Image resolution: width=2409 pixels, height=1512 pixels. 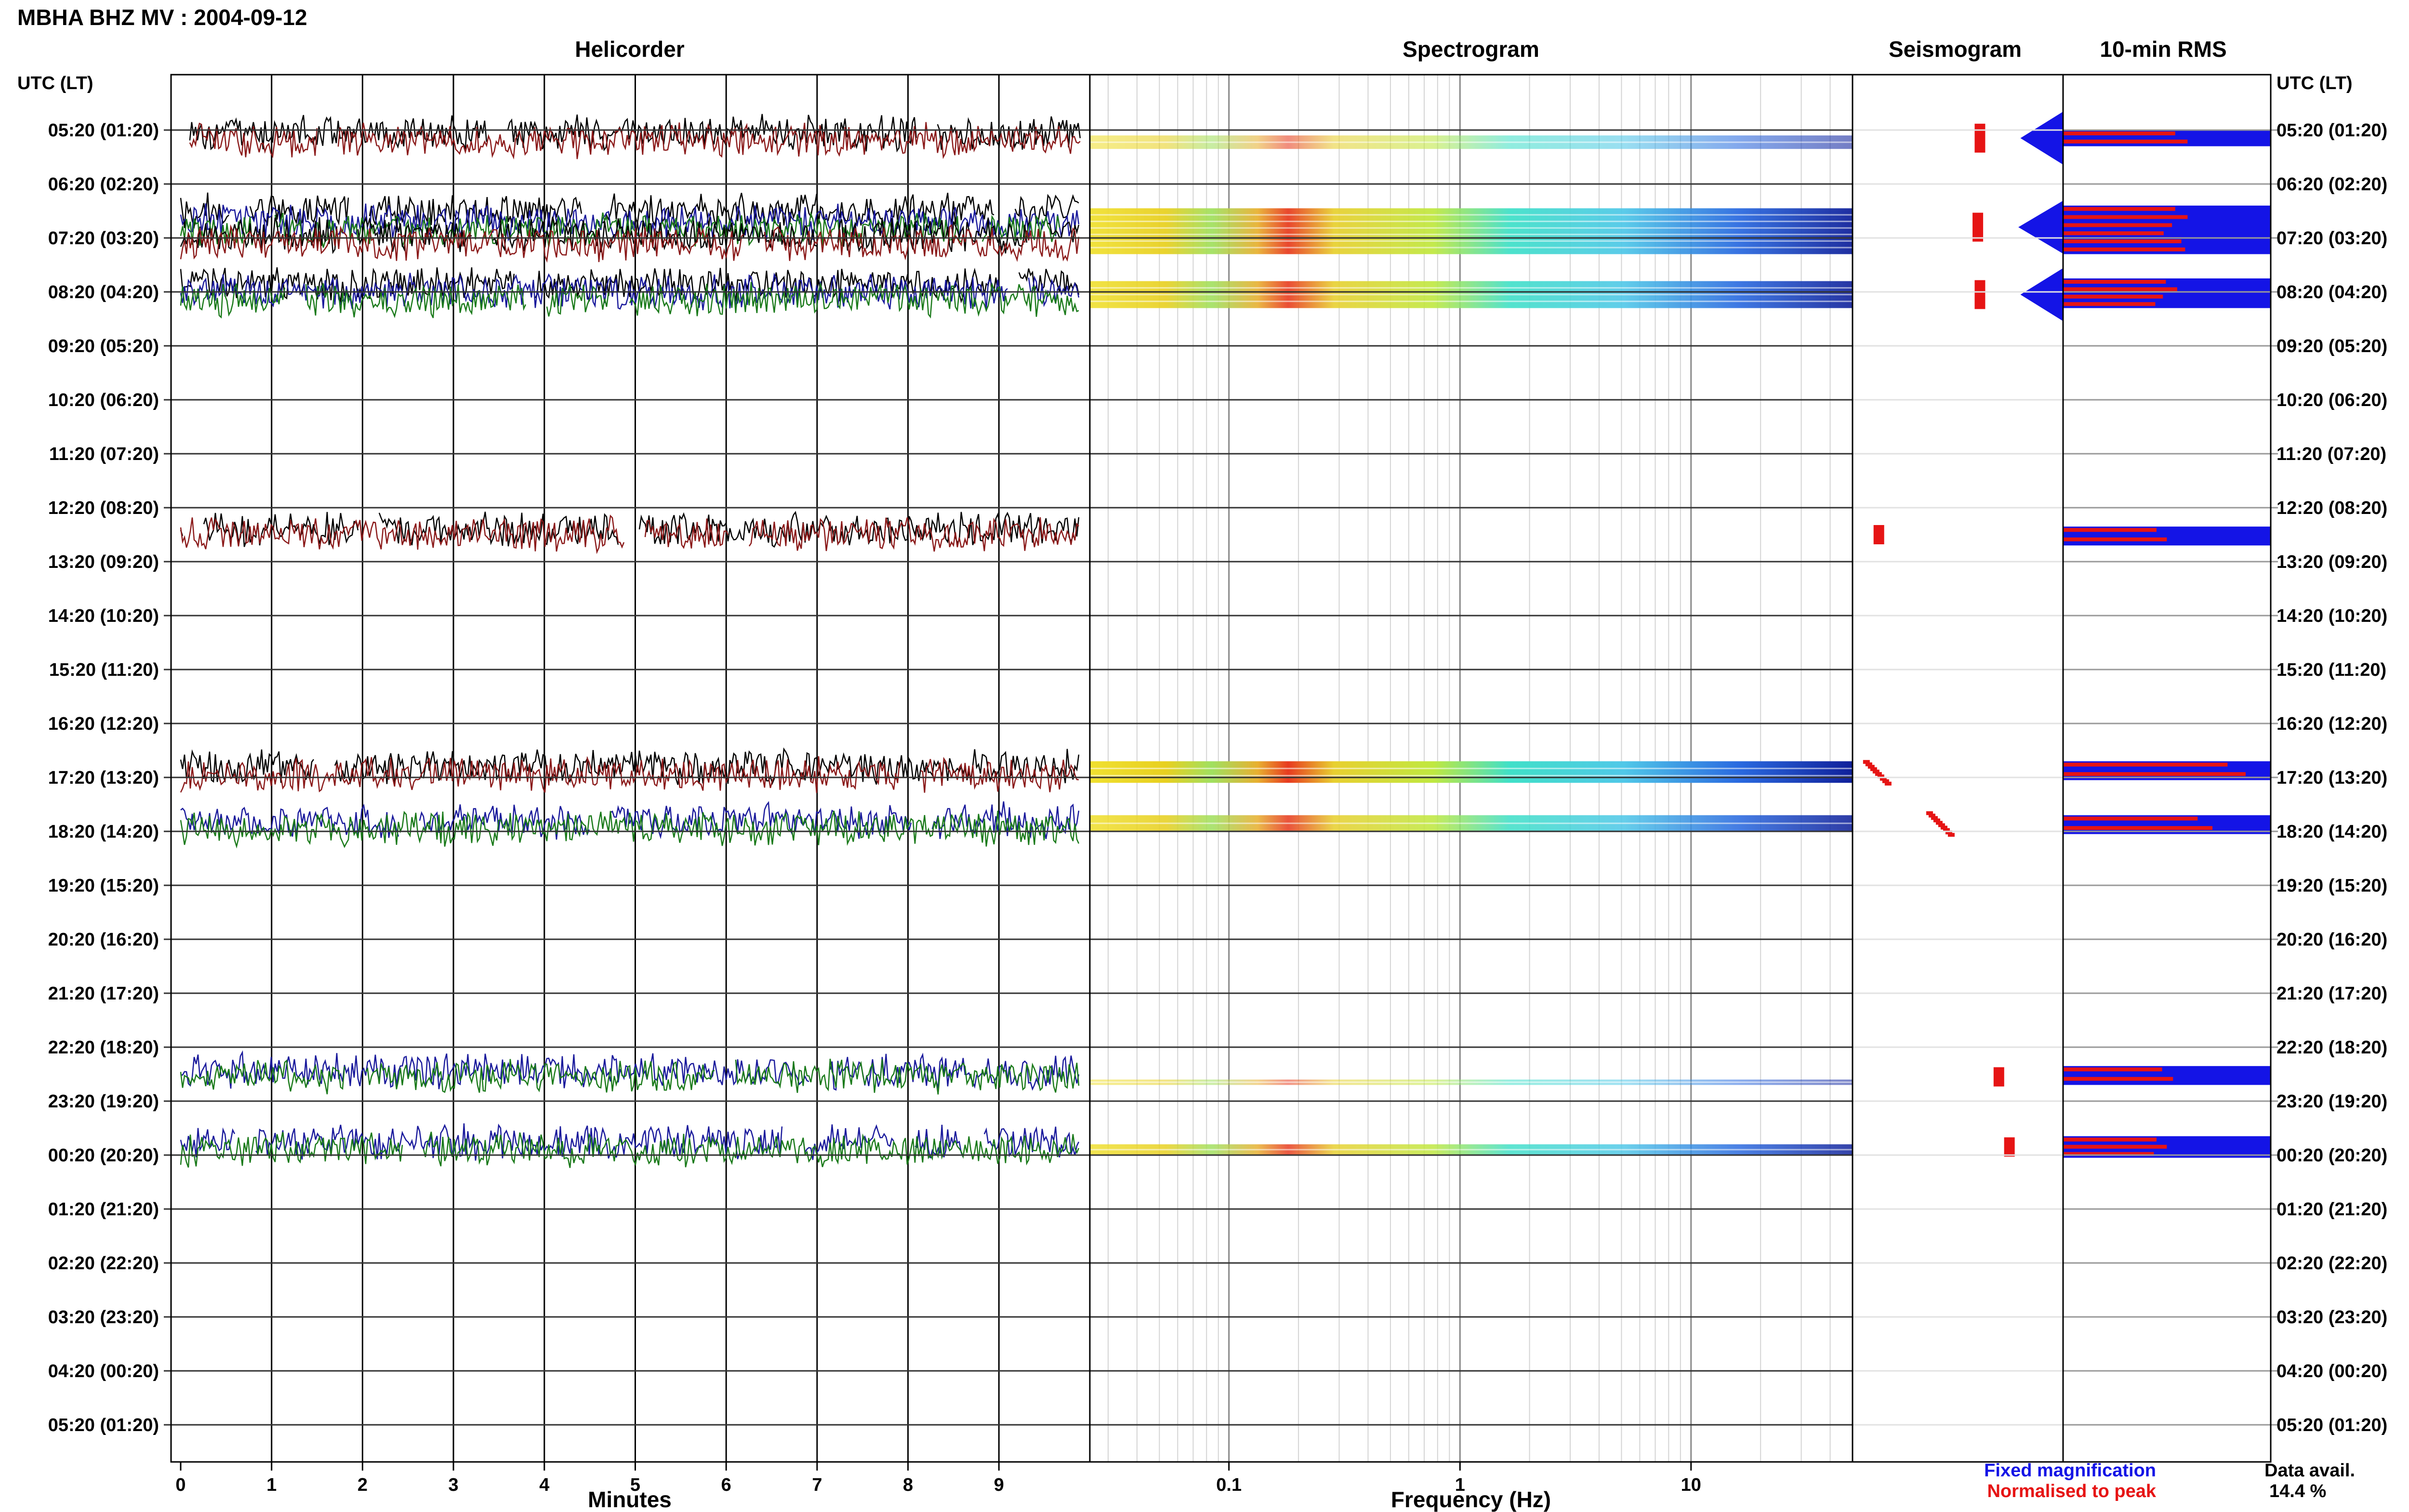 What do you see at coordinates (103, 1209) in the screenshot?
I see `time-label-left: 01:20 (21:20)` at bounding box center [103, 1209].